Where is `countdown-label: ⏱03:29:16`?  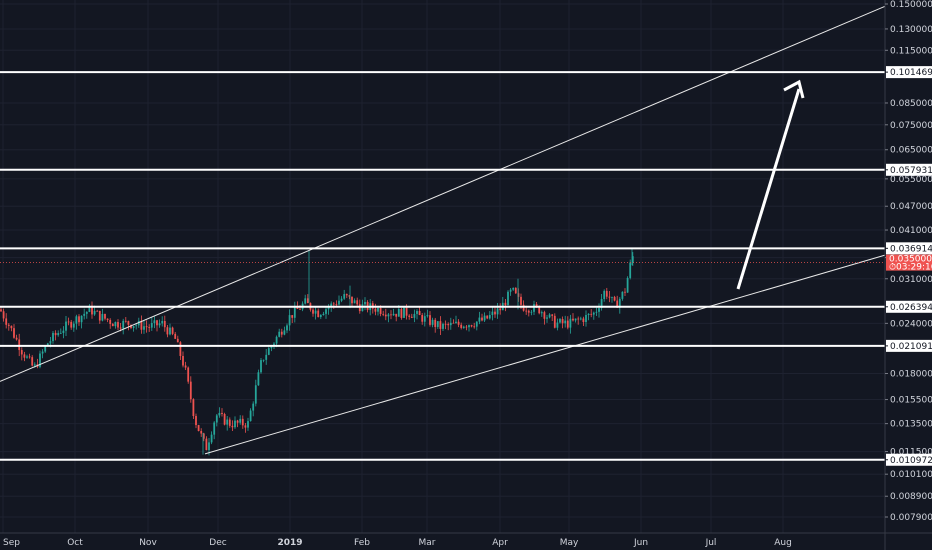
countdown-label: ⏱03:29:16 is located at coordinates (910, 268).